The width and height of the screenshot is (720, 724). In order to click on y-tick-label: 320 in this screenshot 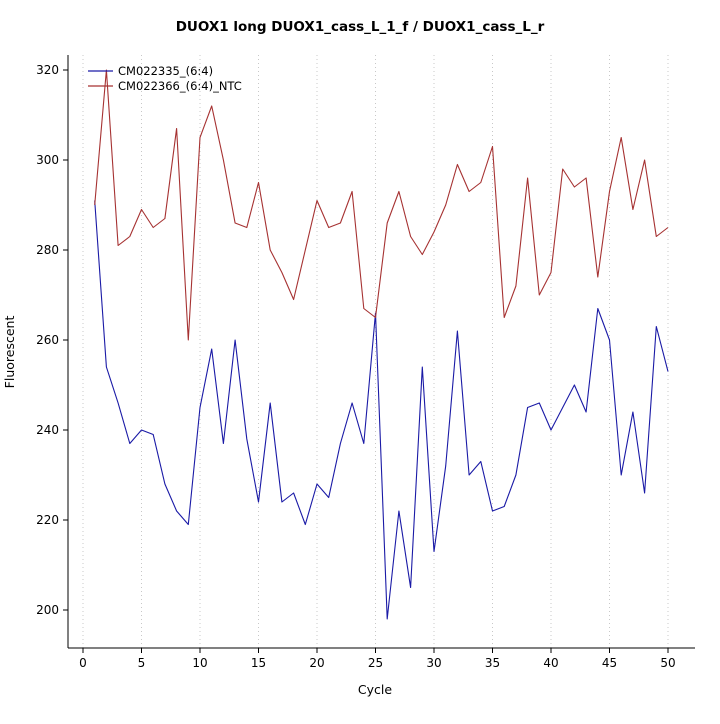, I will do `click(47, 70)`.